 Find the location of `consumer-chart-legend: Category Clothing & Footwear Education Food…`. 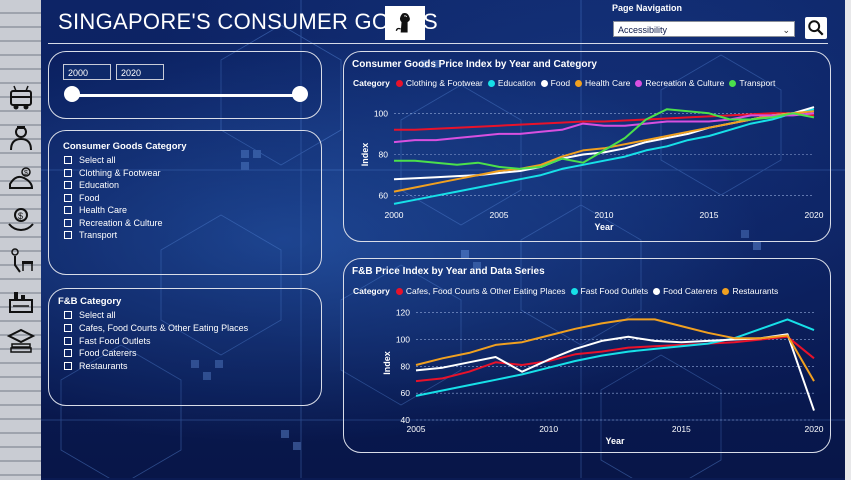

consumer-chart-legend: Category Clothing & Footwear Education Food… is located at coordinates (566, 83).